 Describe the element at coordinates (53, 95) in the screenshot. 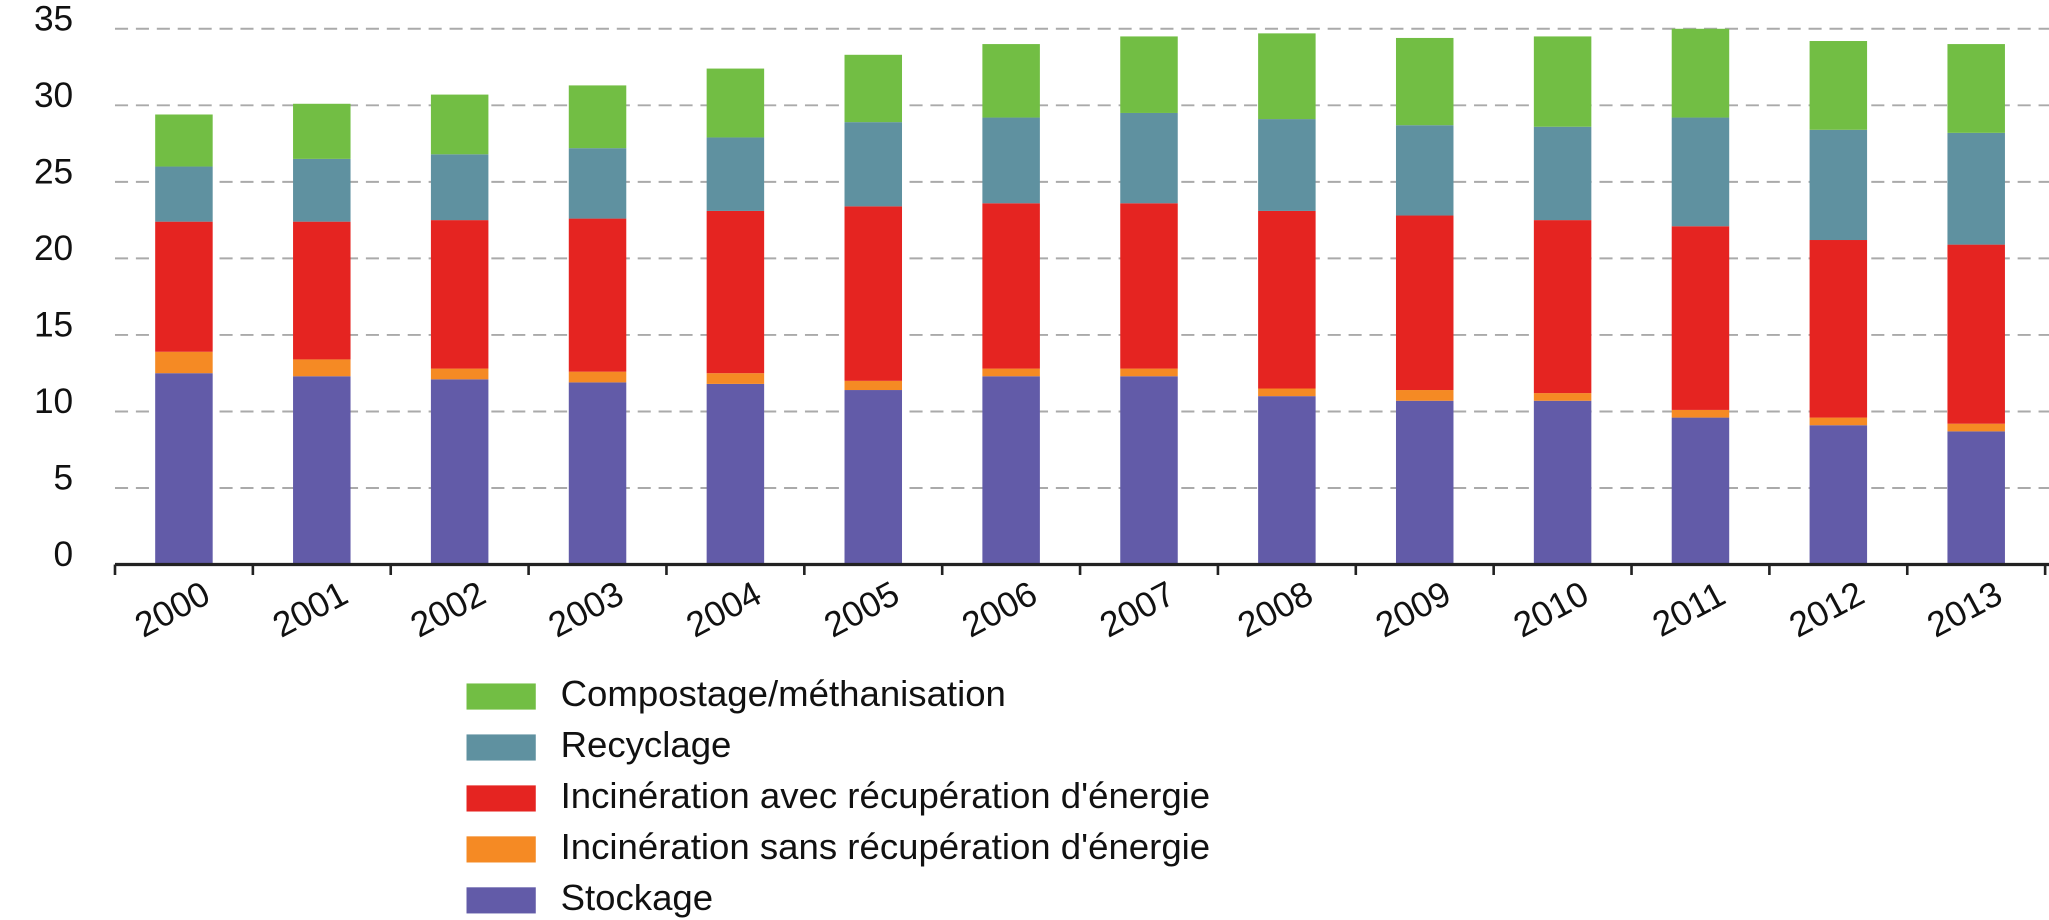

I see `y-tick-label: 30` at that location.